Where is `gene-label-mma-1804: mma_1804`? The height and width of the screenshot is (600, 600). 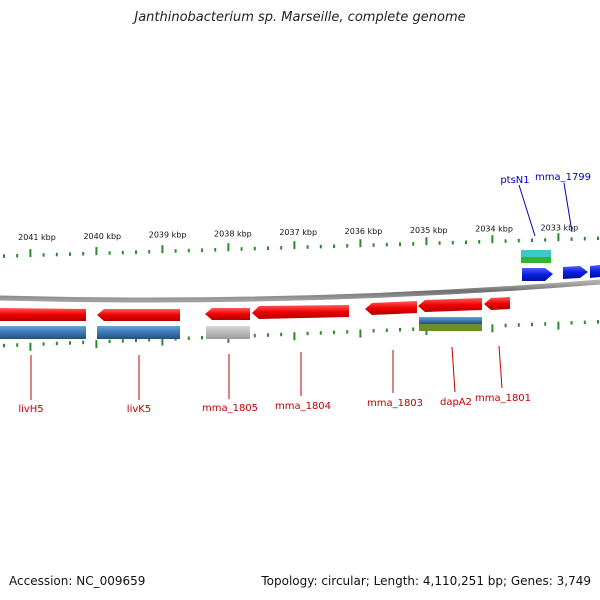 gene-label-mma-1804: mma_1804 is located at coordinates (303, 406).